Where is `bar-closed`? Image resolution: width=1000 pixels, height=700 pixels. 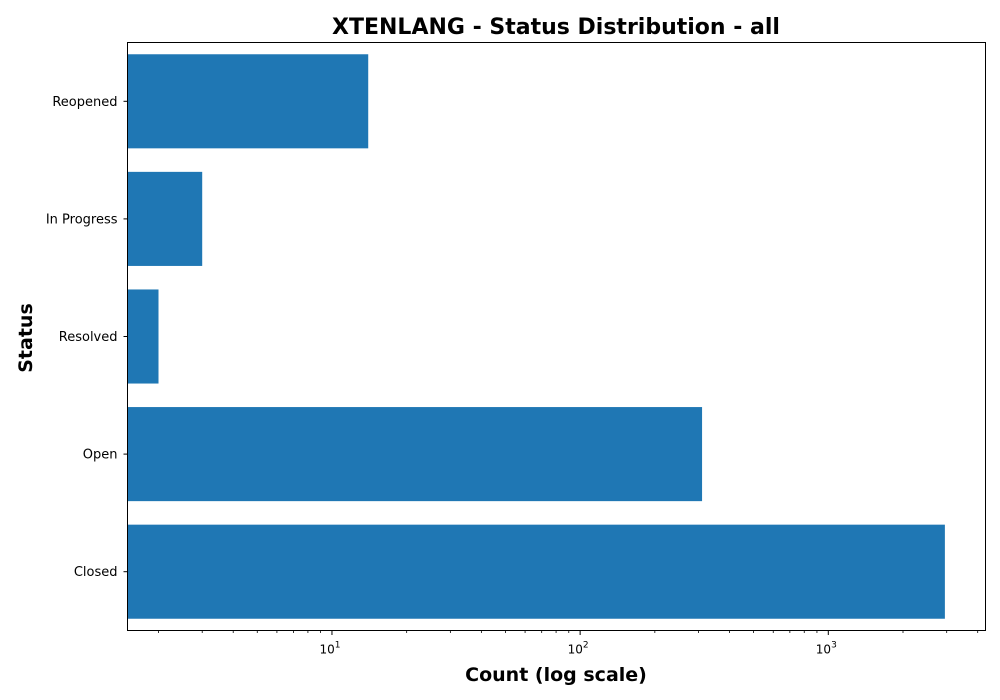 bar-closed is located at coordinates (536, 572).